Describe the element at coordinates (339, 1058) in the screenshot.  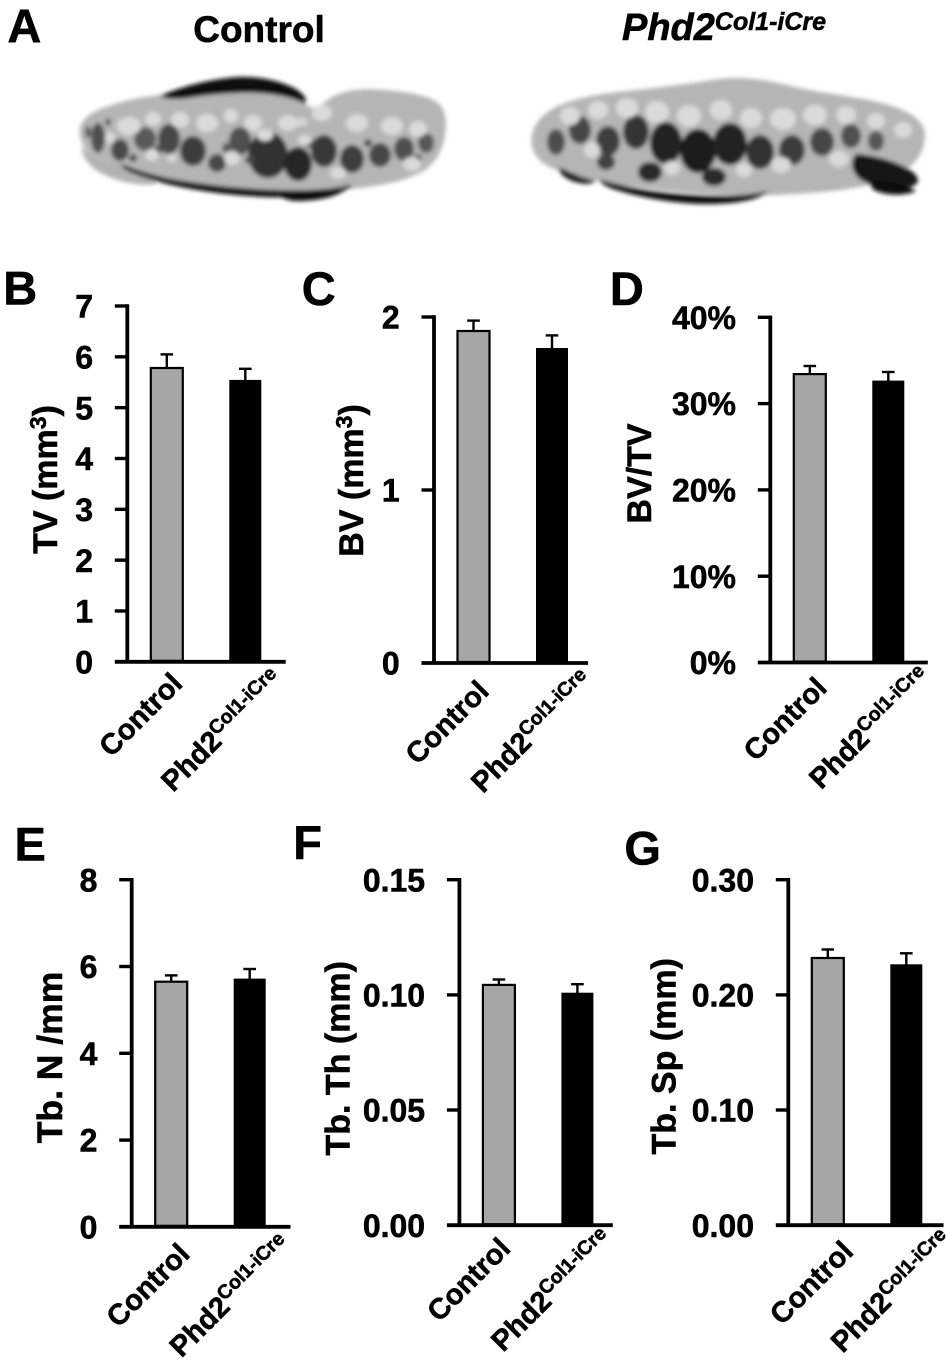
I see `svg-text: Tb. Th (mm)` at that location.